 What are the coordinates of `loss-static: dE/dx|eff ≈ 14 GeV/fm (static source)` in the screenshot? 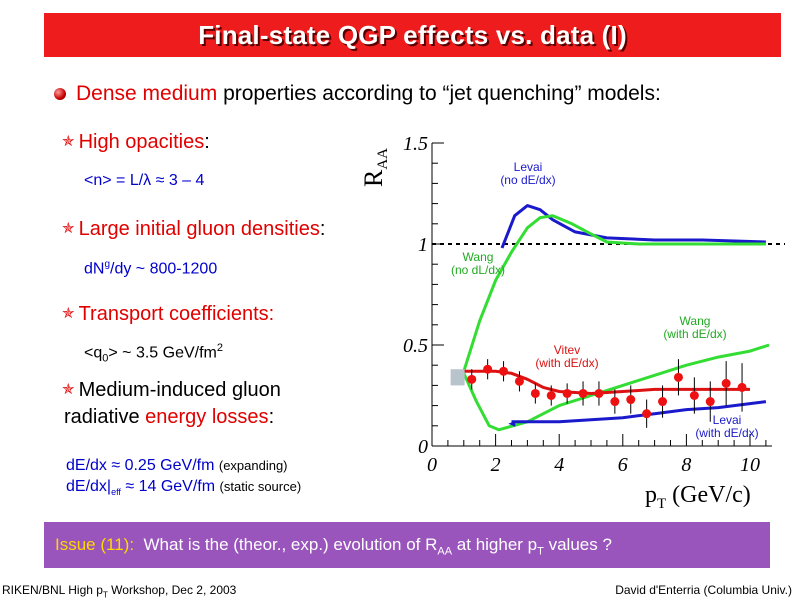 It's located at (184, 488).